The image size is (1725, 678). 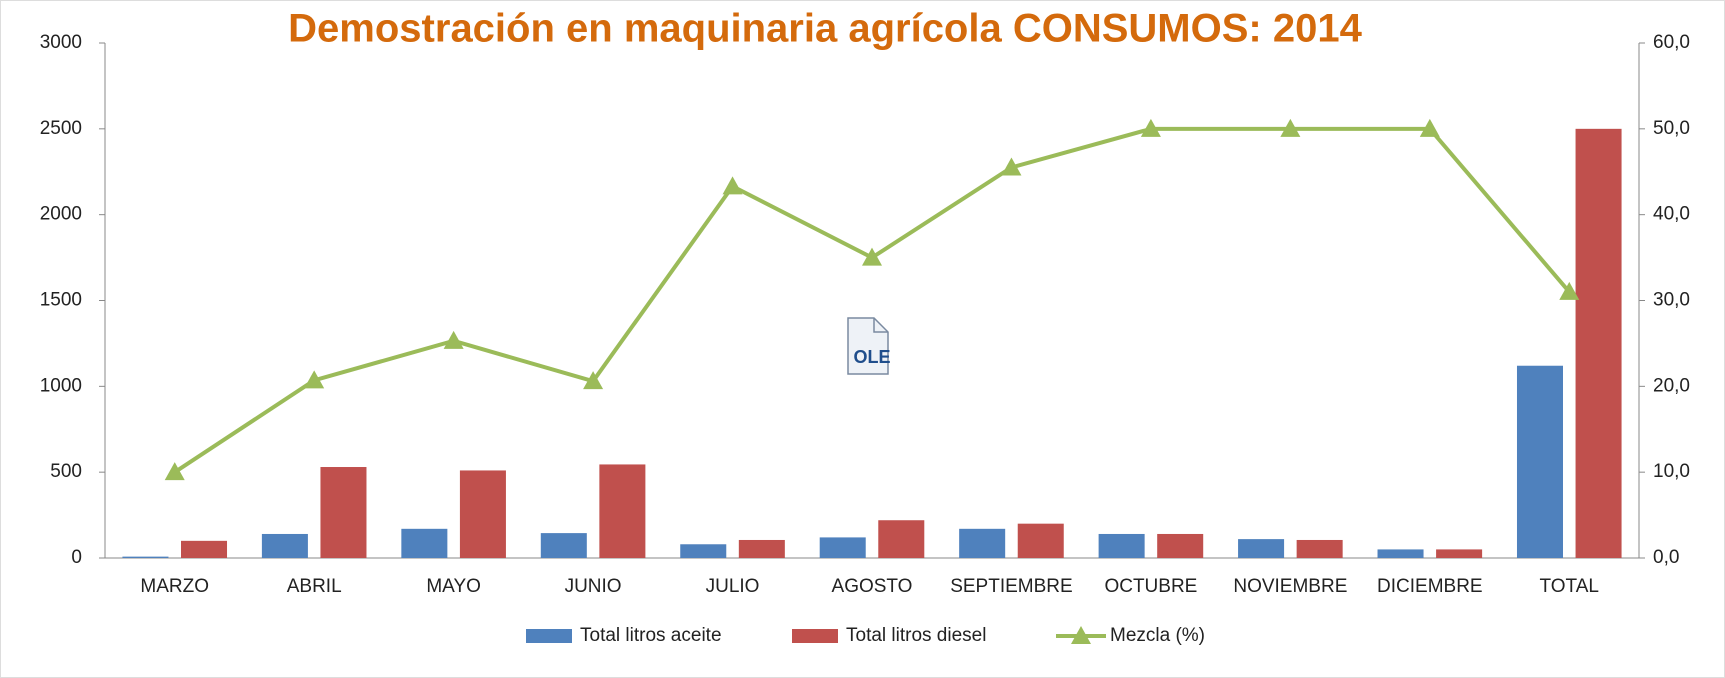 What do you see at coordinates (1666, 557) in the screenshot?
I see `y2-tick-label: 0,0` at bounding box center [1666, 557].